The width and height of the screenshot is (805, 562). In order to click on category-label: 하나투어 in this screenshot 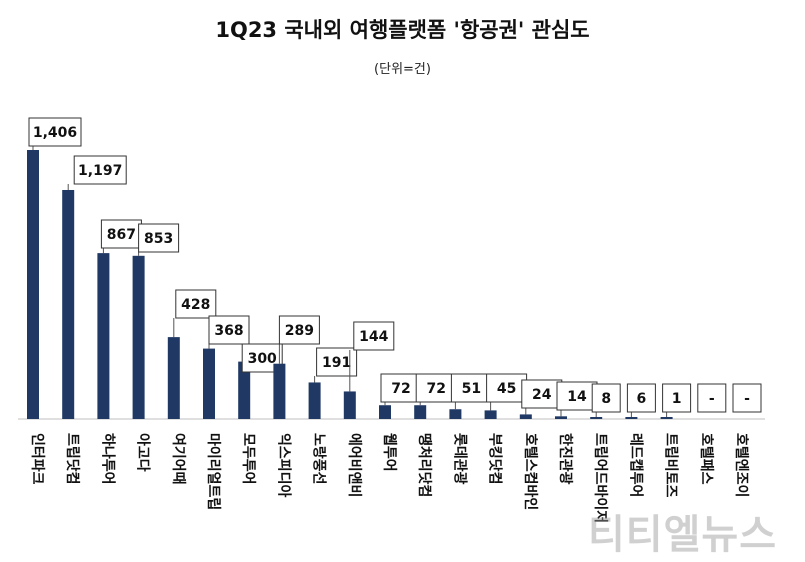, I will do `click(107, 459)`.